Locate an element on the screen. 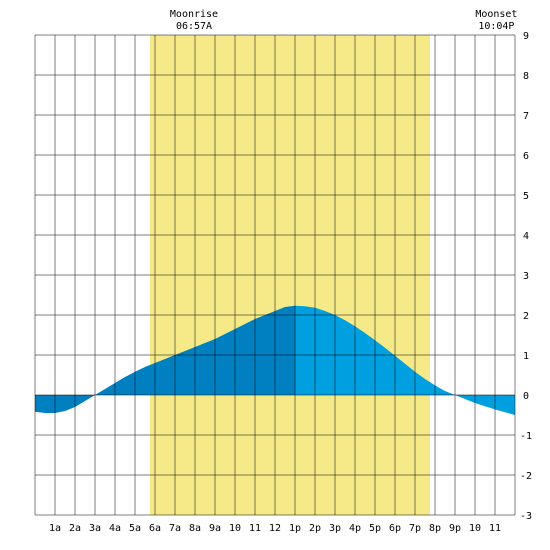 The width and height of the screenshot is (550, 550). x-tick-label: 12 is located at coordinates (275, 528).